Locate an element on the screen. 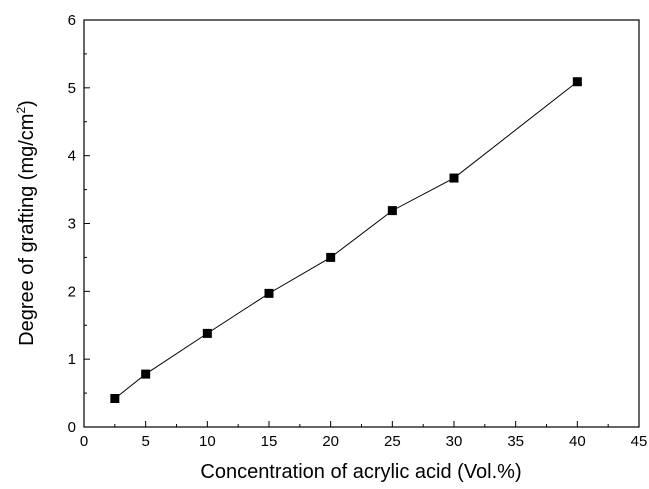 The image size is (649, 489). y-axis-ticks: 0 1 2 3 4 5 6 is located at coordinates (79, 224).